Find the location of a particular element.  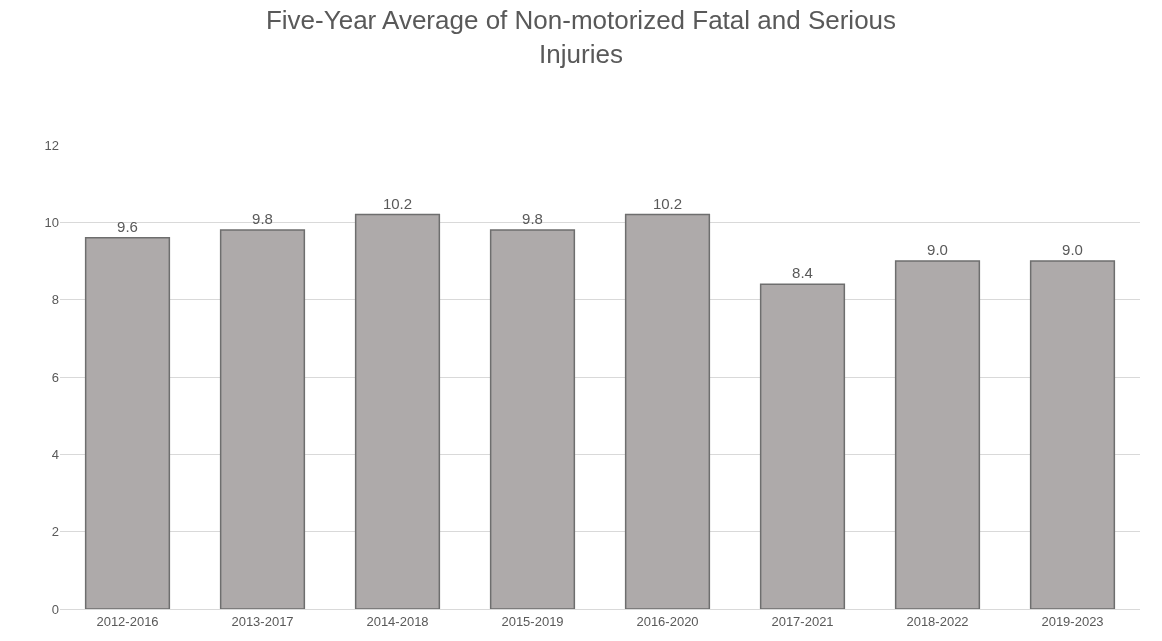

x-tick-label: 2016-2020 is located at coordinates (667, 621).